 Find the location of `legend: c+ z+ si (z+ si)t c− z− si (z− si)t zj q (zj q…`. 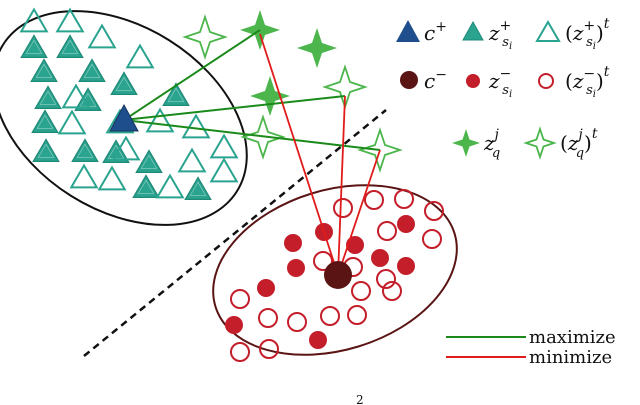

legend: c+ z+ si (z+ si)t c− z− si (z− si)t zj q (zj q… is located at coordinates (503, 88).